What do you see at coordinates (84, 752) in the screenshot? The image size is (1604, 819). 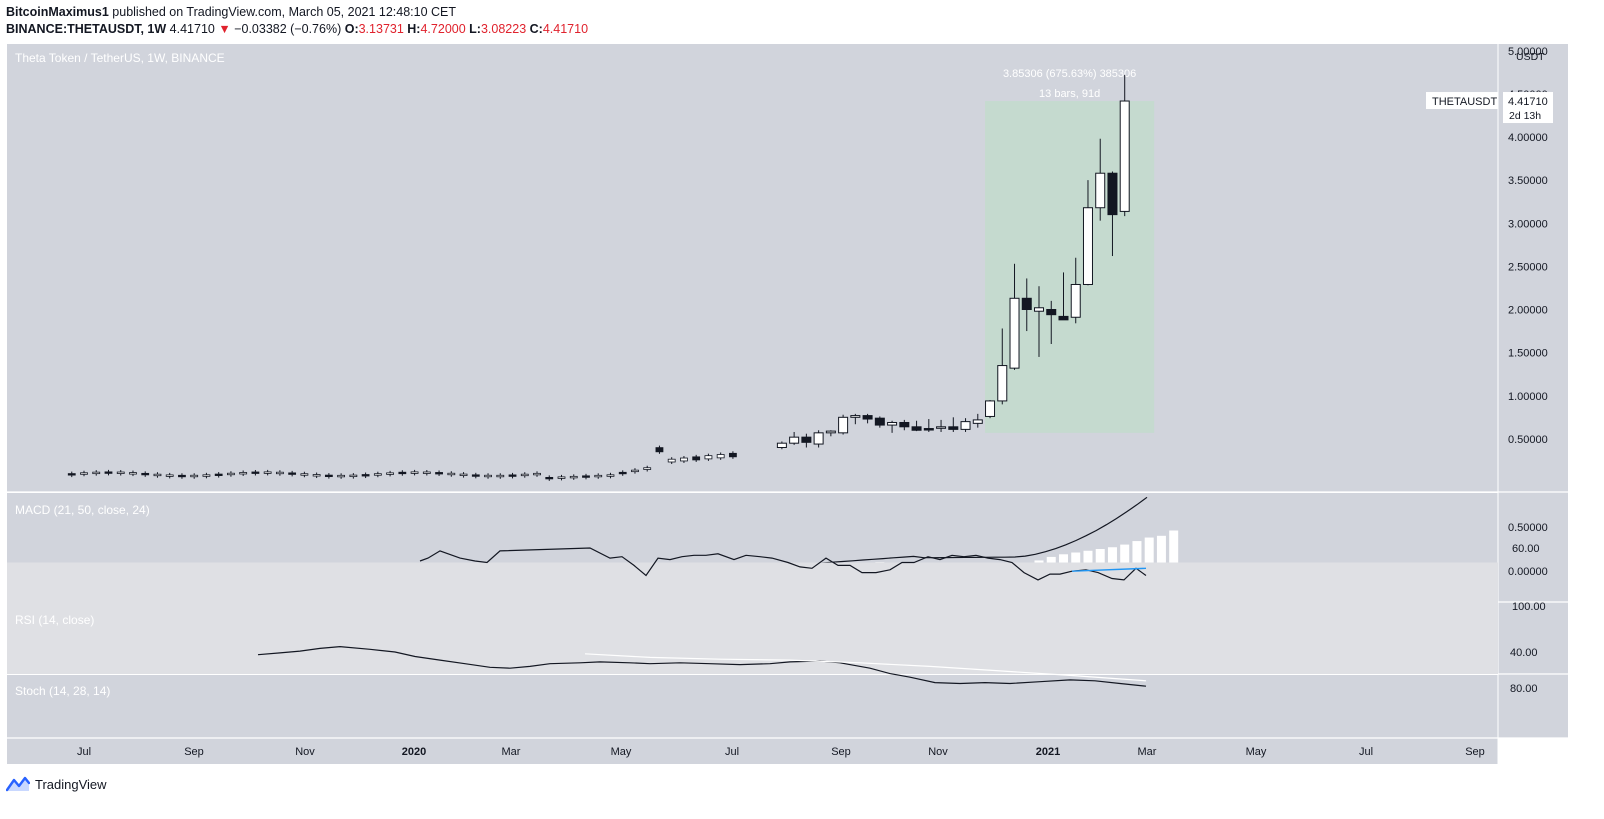 I see `time-tick-label: Jul` at bounding box center [84, 752].